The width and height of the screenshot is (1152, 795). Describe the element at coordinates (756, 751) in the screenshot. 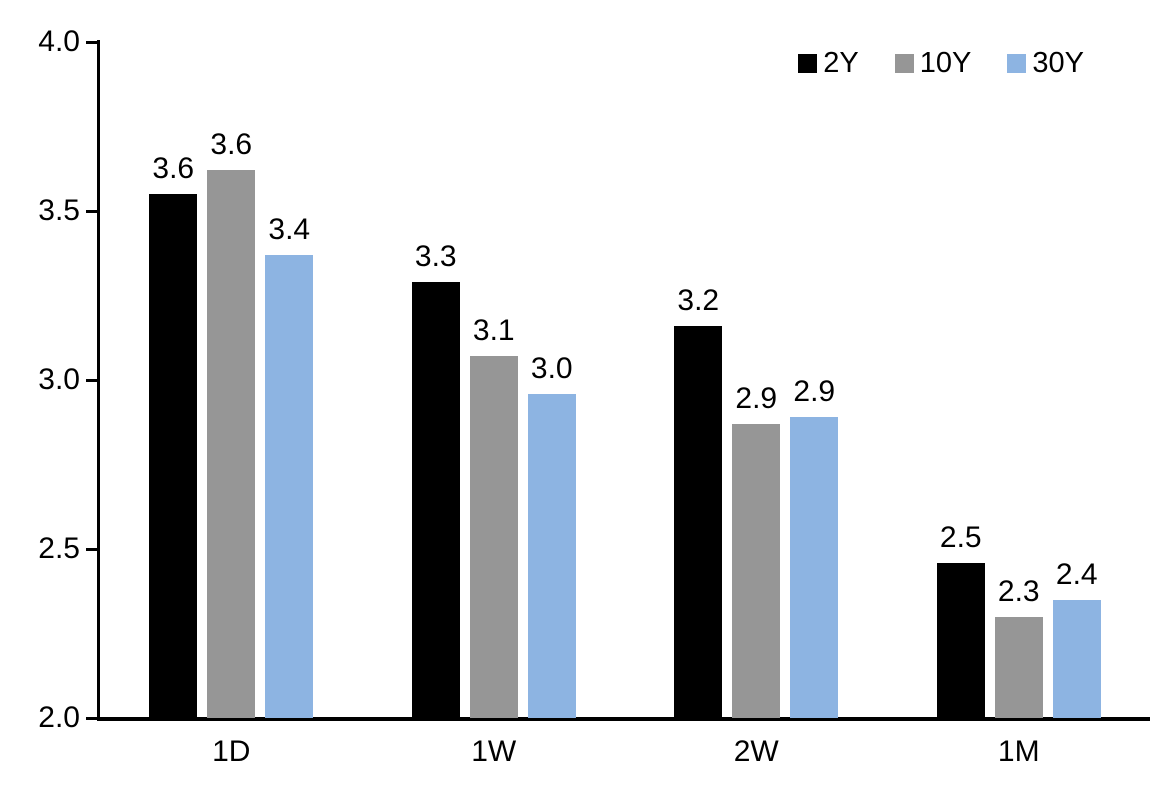

I see `x-category-label-2w: 2W` at that location.